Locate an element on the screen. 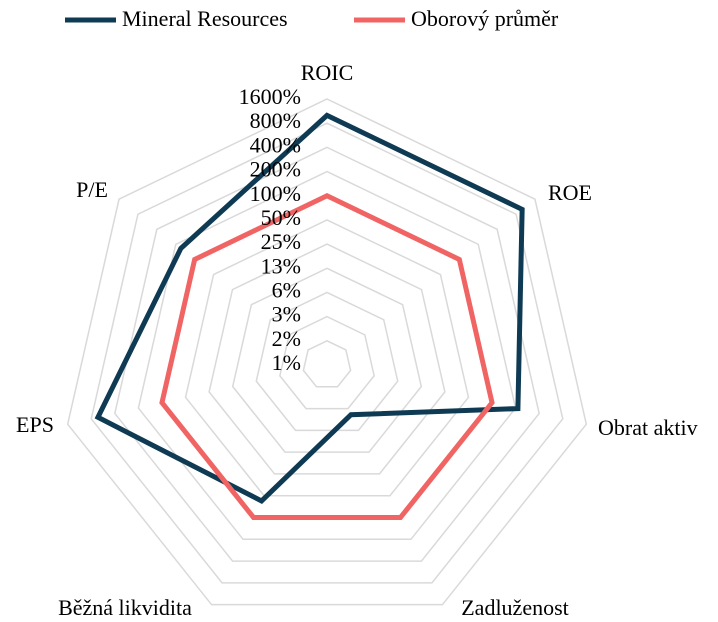  tick-label: 25% is located at coordinates (281, 241).